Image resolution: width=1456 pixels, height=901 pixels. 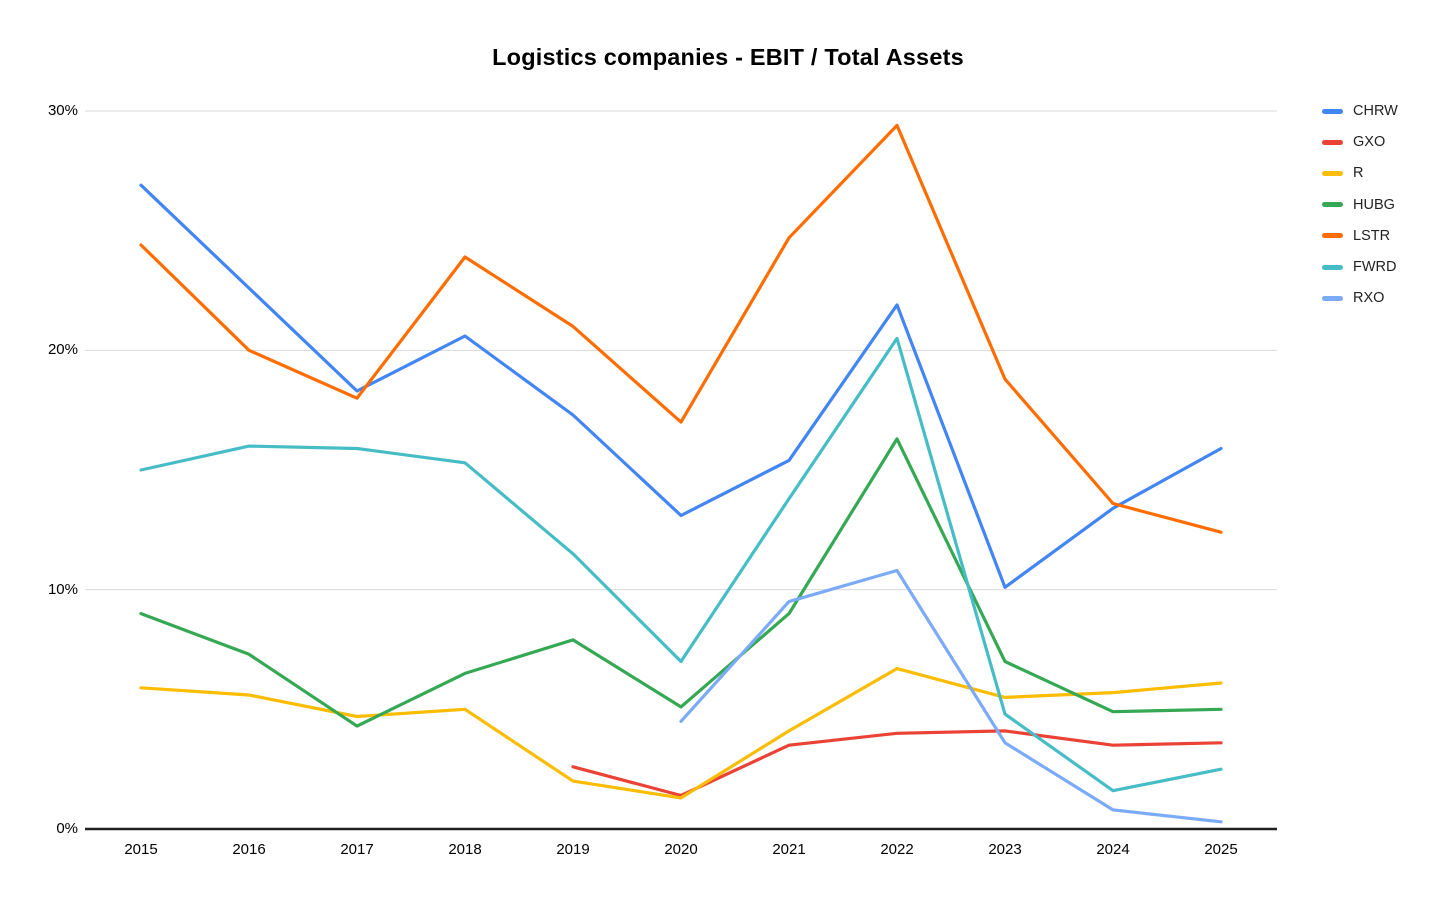 I want to click on x-axis-tick-label: 2015, so click(x=141, y=849).